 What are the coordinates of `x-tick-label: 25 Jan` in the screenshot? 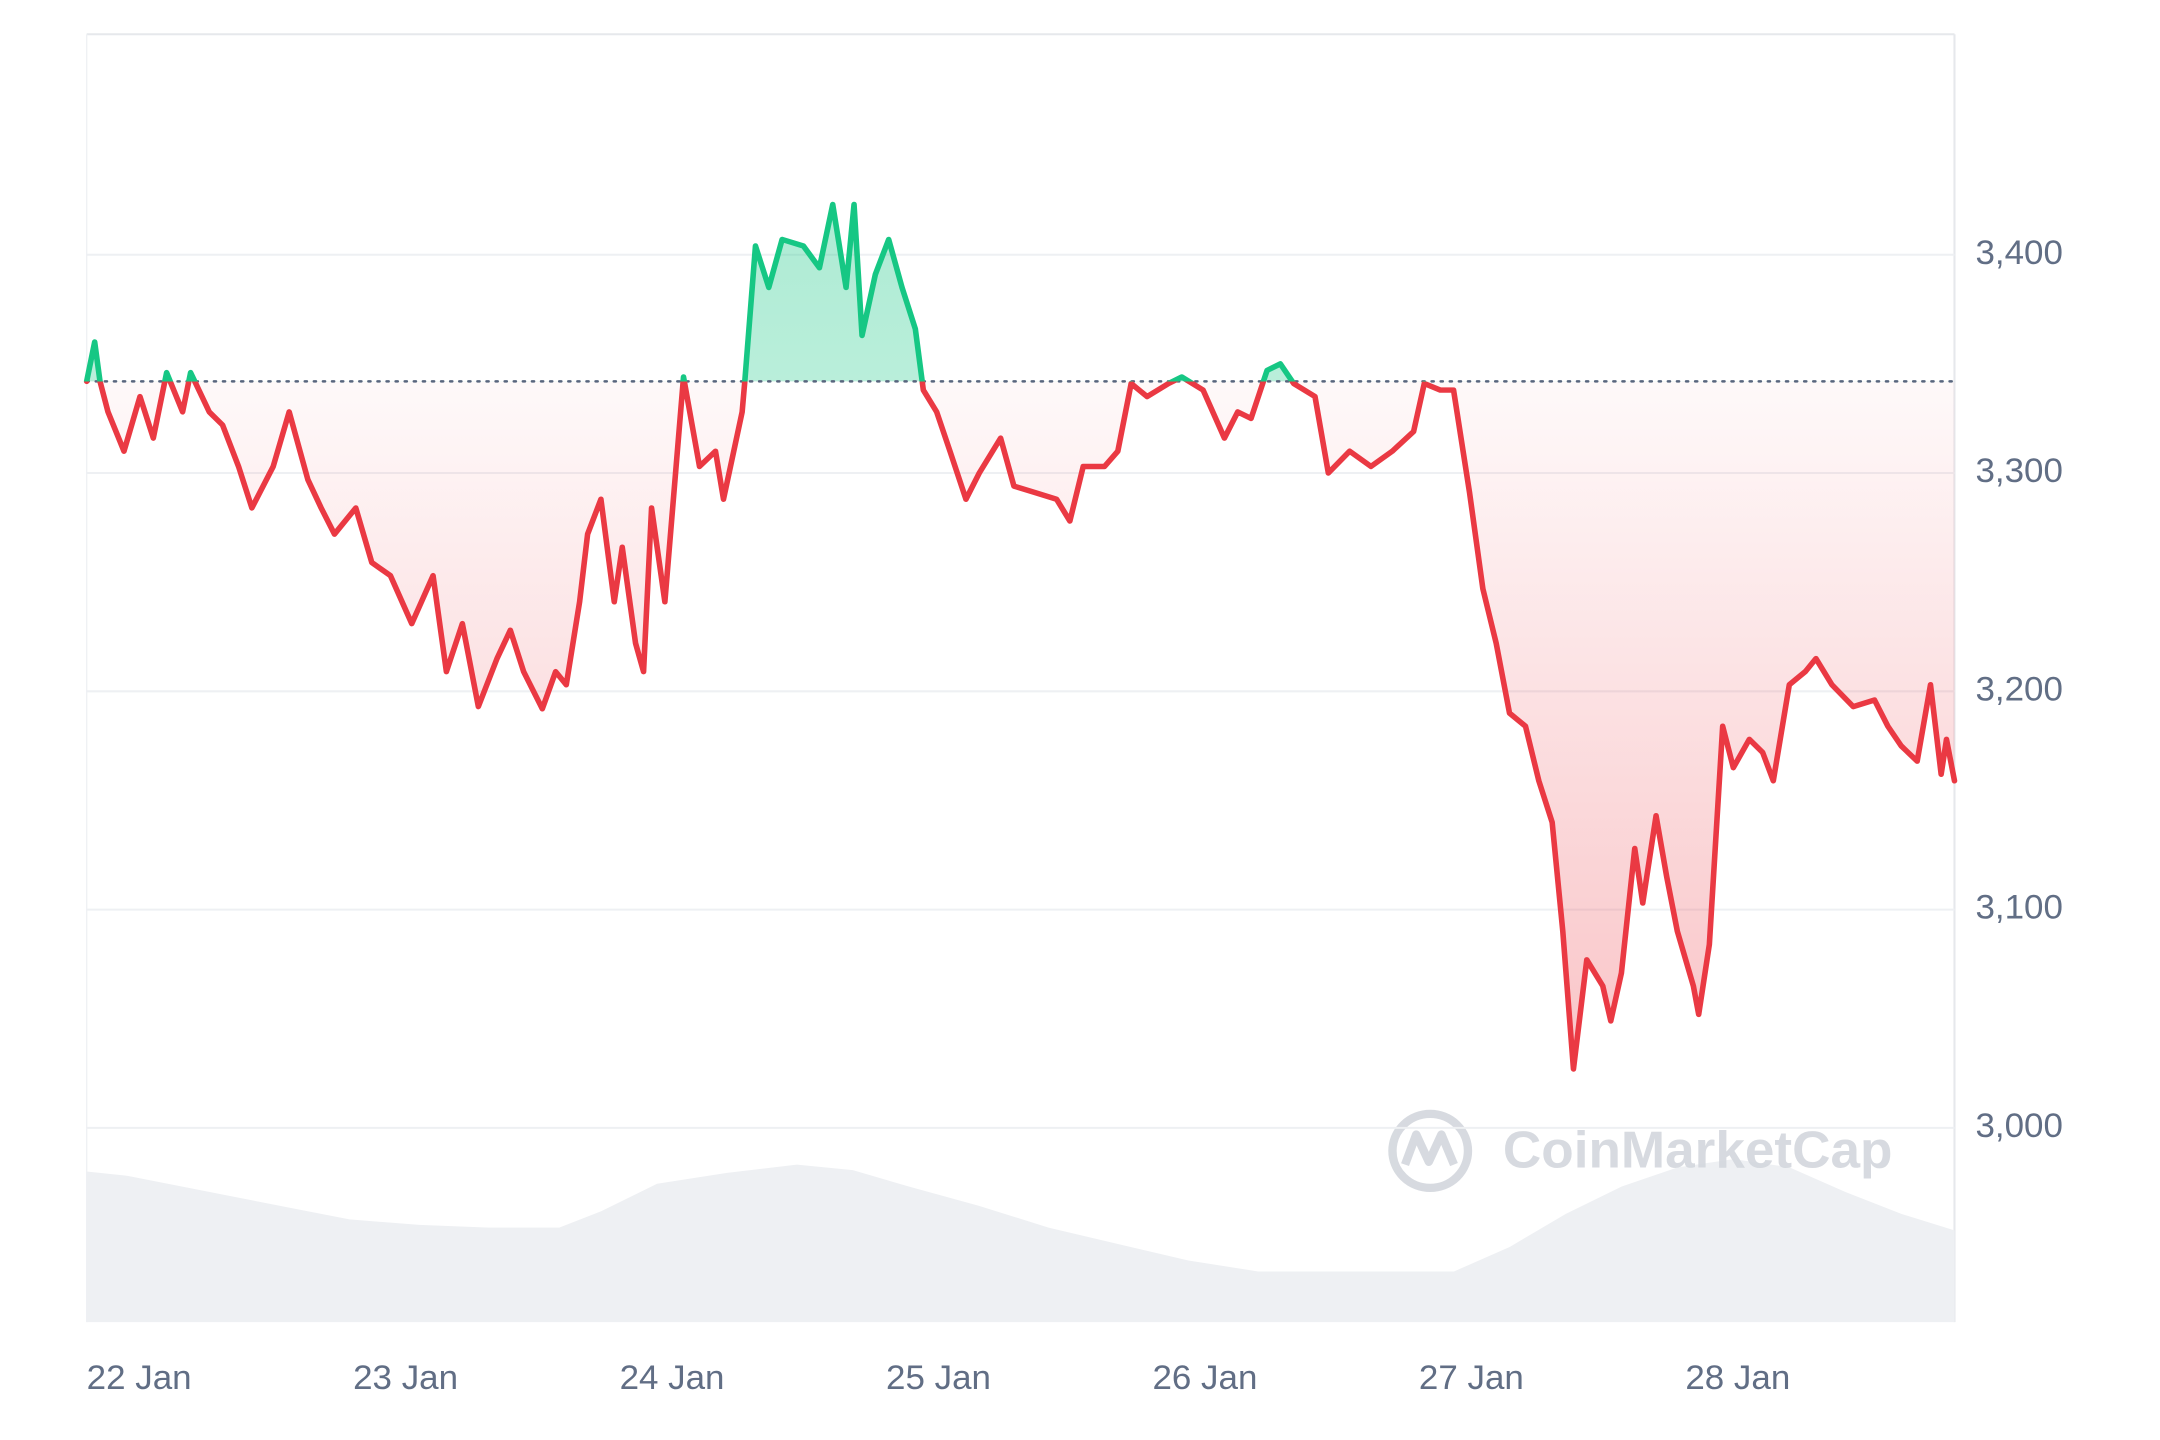 It's located at (938, 1378).